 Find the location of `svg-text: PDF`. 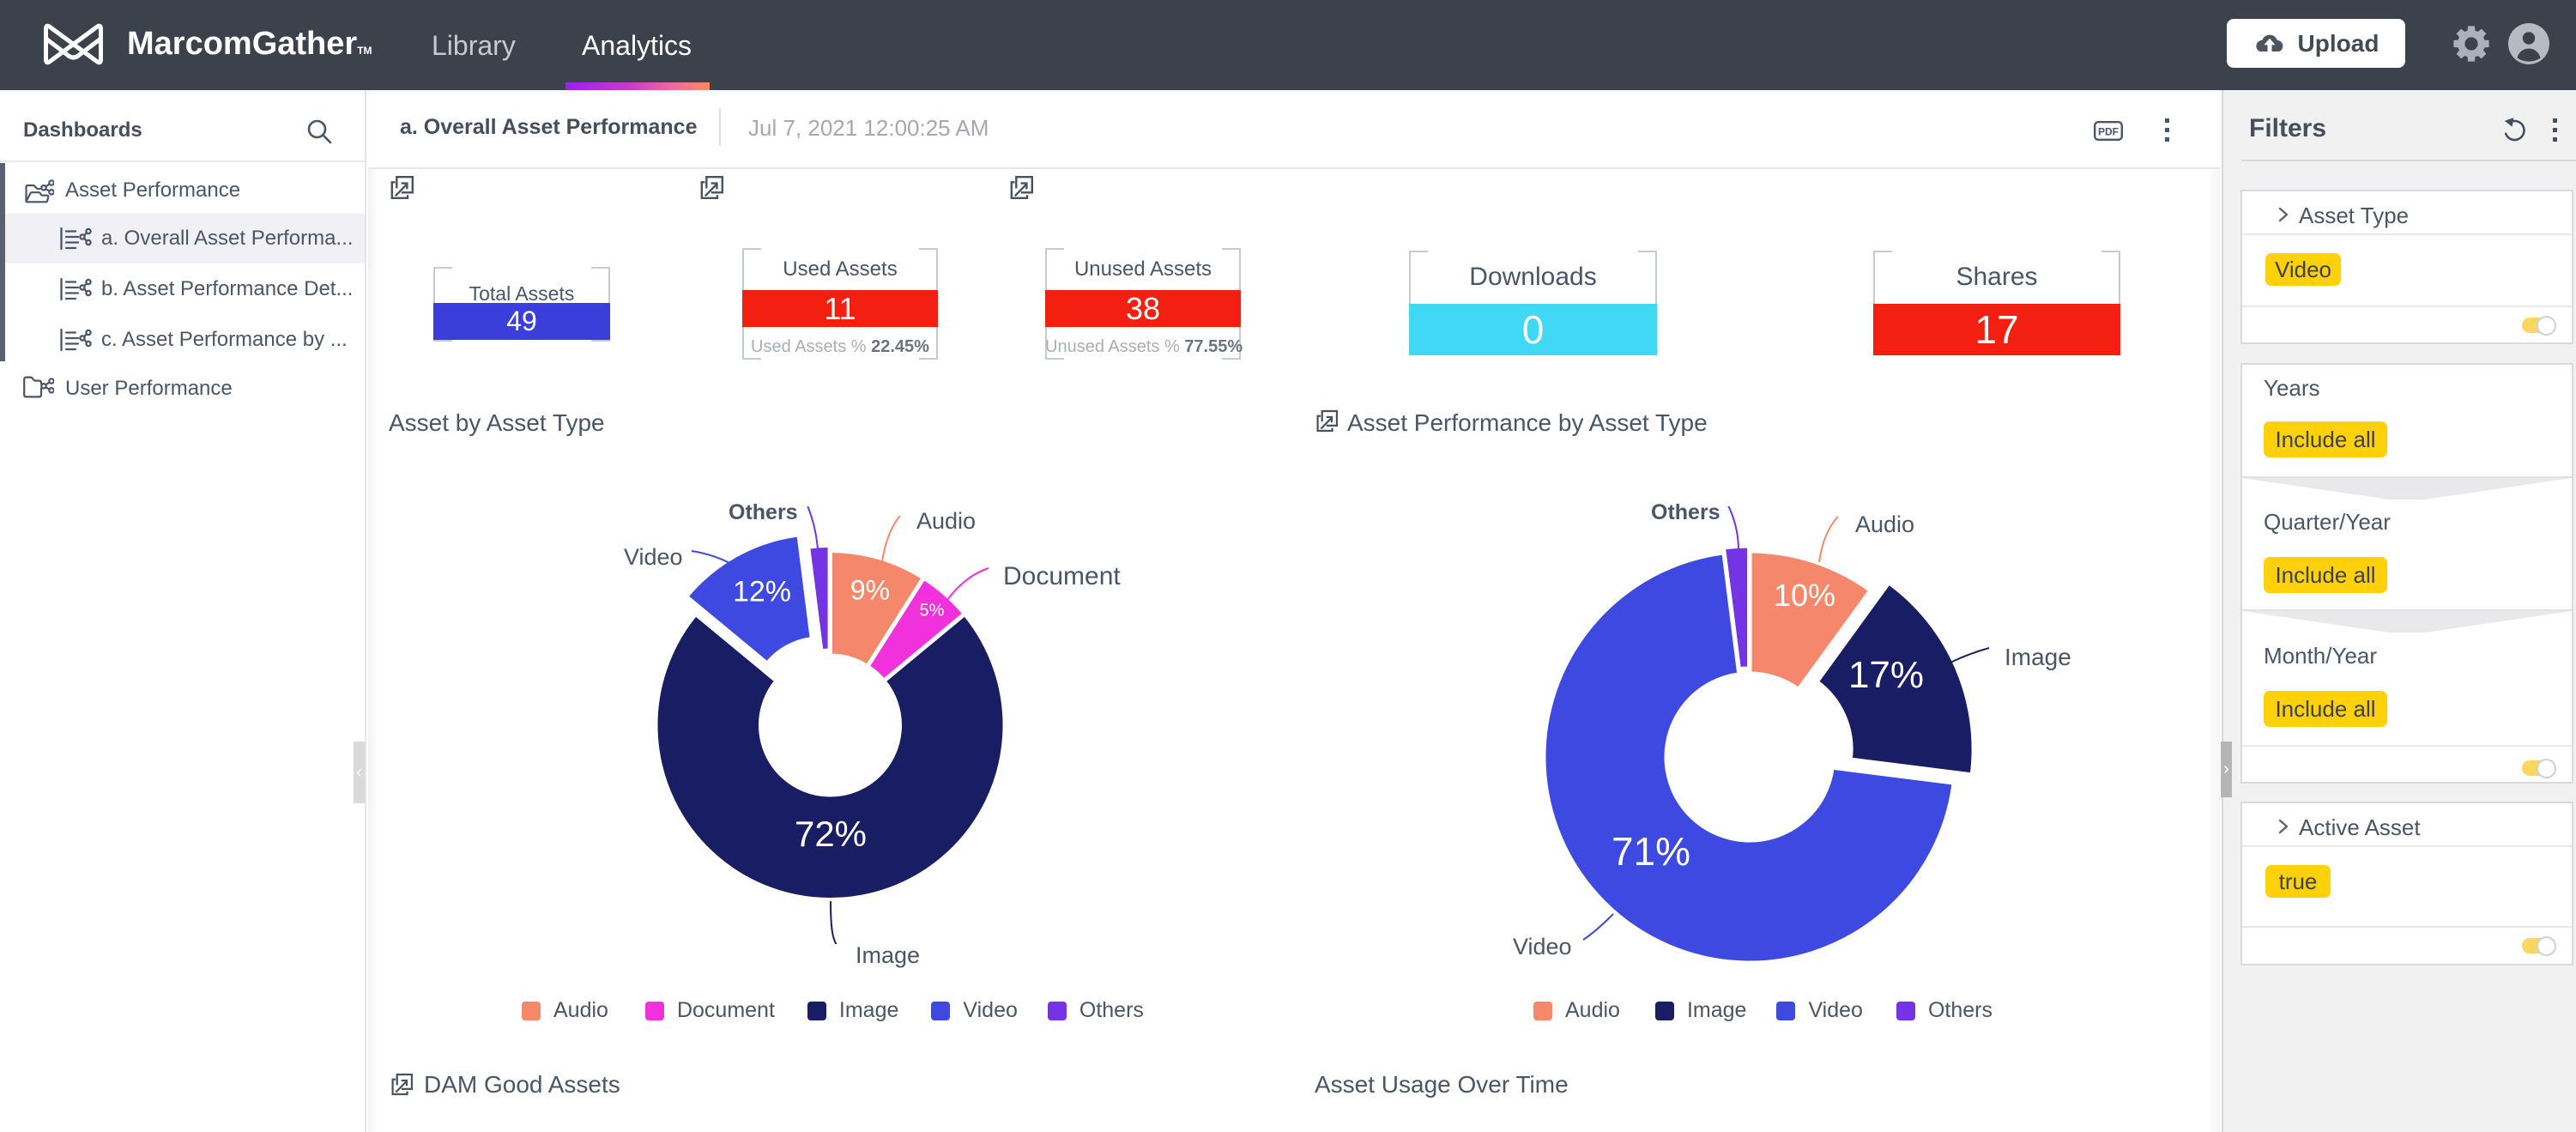

svg-text: PDF is located at coordinates (2108, 132).